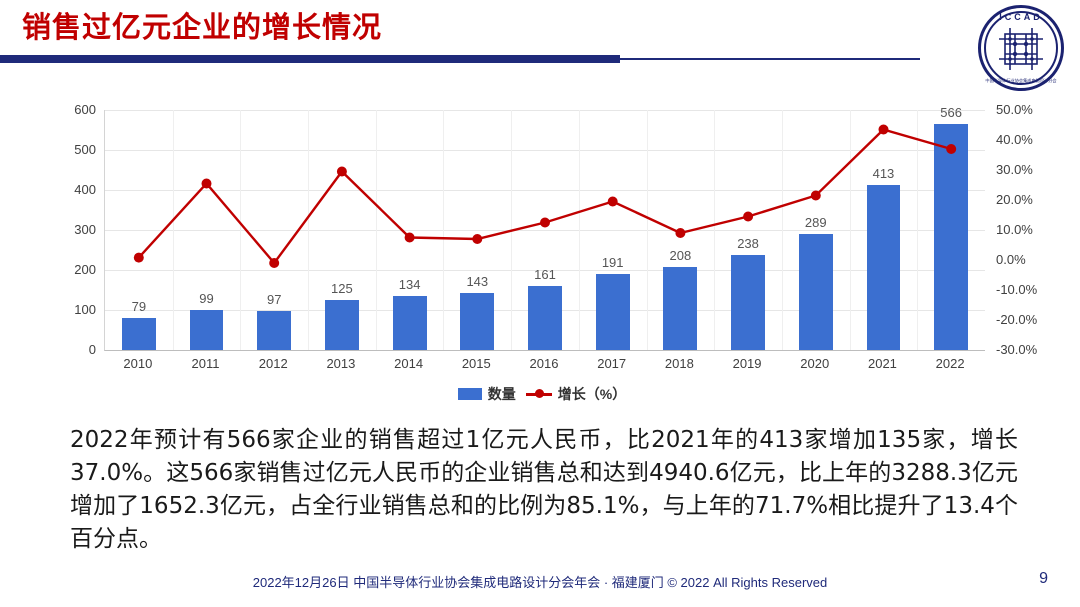 Image resolution: width=1080 pixels, height=607 pixels. What do you see at coordinates (501, 394) in the screenshot?
I see `legend-bar-label: 数量` at bounding box center [501, 394].